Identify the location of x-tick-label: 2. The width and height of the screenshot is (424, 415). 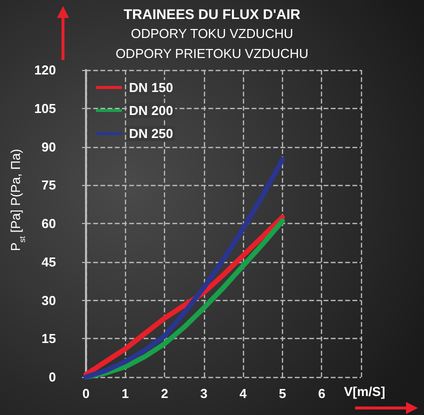
(164, 393).